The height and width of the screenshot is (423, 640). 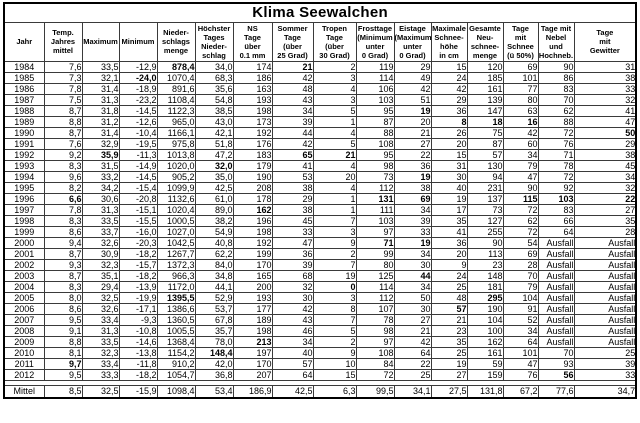 What do you see at coordinates (334, 198) in the screenshot?
I see `value-cell: 1` at bounding box center [334, 198].